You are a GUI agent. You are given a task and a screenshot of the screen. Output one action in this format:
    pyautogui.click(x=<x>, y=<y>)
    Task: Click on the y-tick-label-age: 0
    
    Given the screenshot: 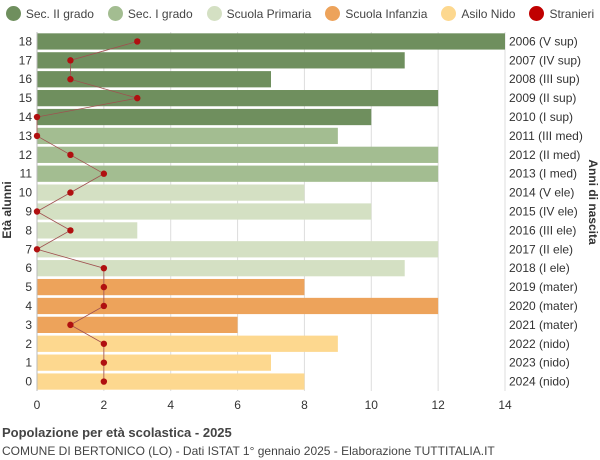 What is the action you would take?
    pyautogui.click(x=28, y=382)
    